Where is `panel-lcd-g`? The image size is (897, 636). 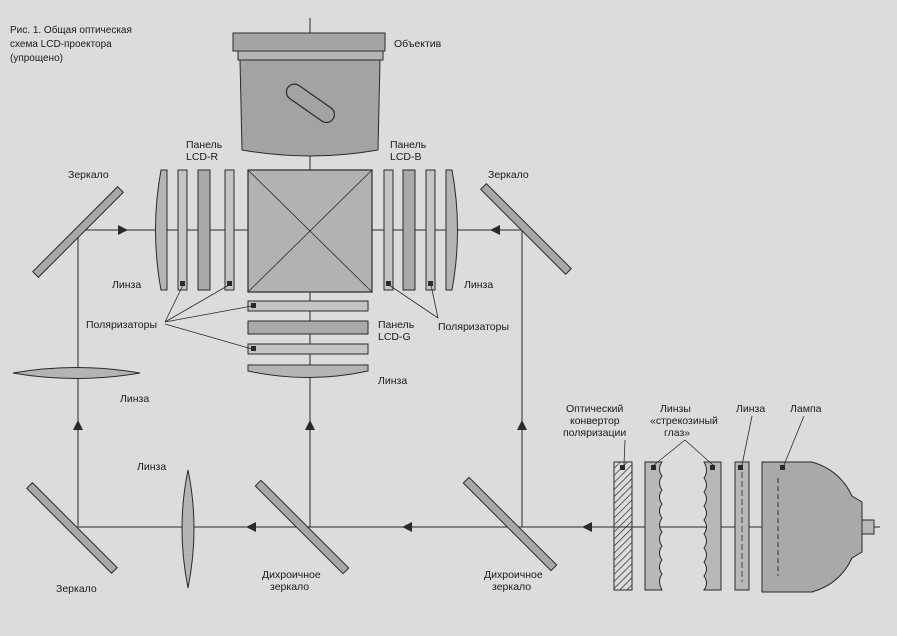
panel-lcd-g is located at coordinates (308, 327).